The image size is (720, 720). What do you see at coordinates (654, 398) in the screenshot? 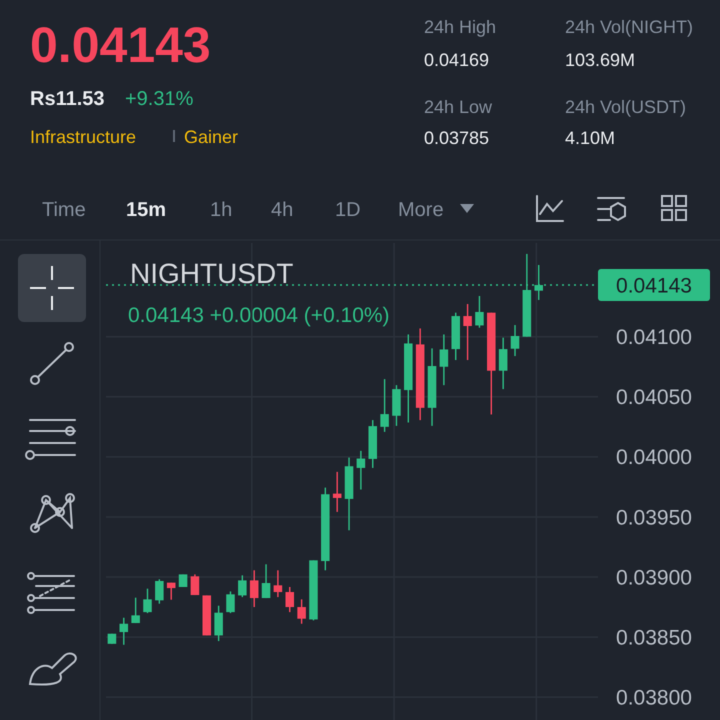
I see `y-tick-label: 0.04050` at bounding box center [654, 398].